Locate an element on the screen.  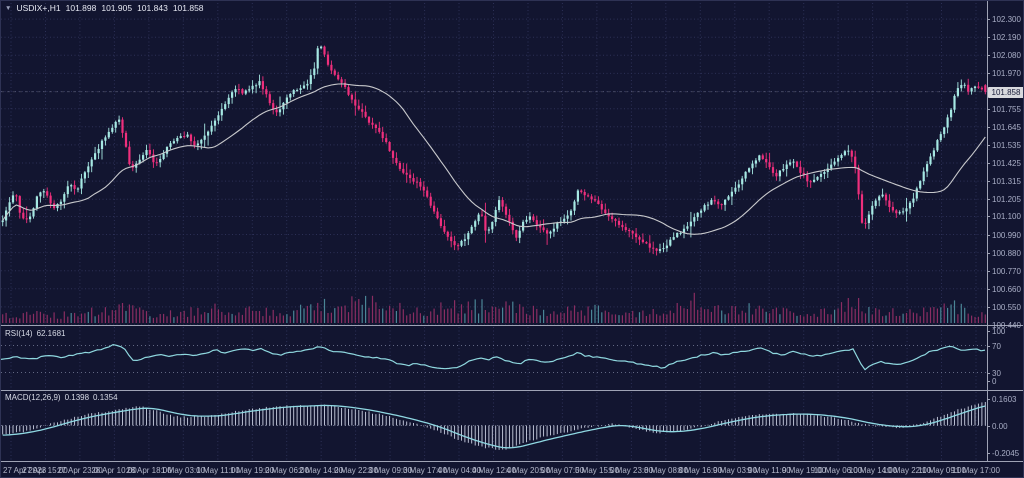
time-axis-label: 5 May 23:00 is located at coordinates (631, 470).